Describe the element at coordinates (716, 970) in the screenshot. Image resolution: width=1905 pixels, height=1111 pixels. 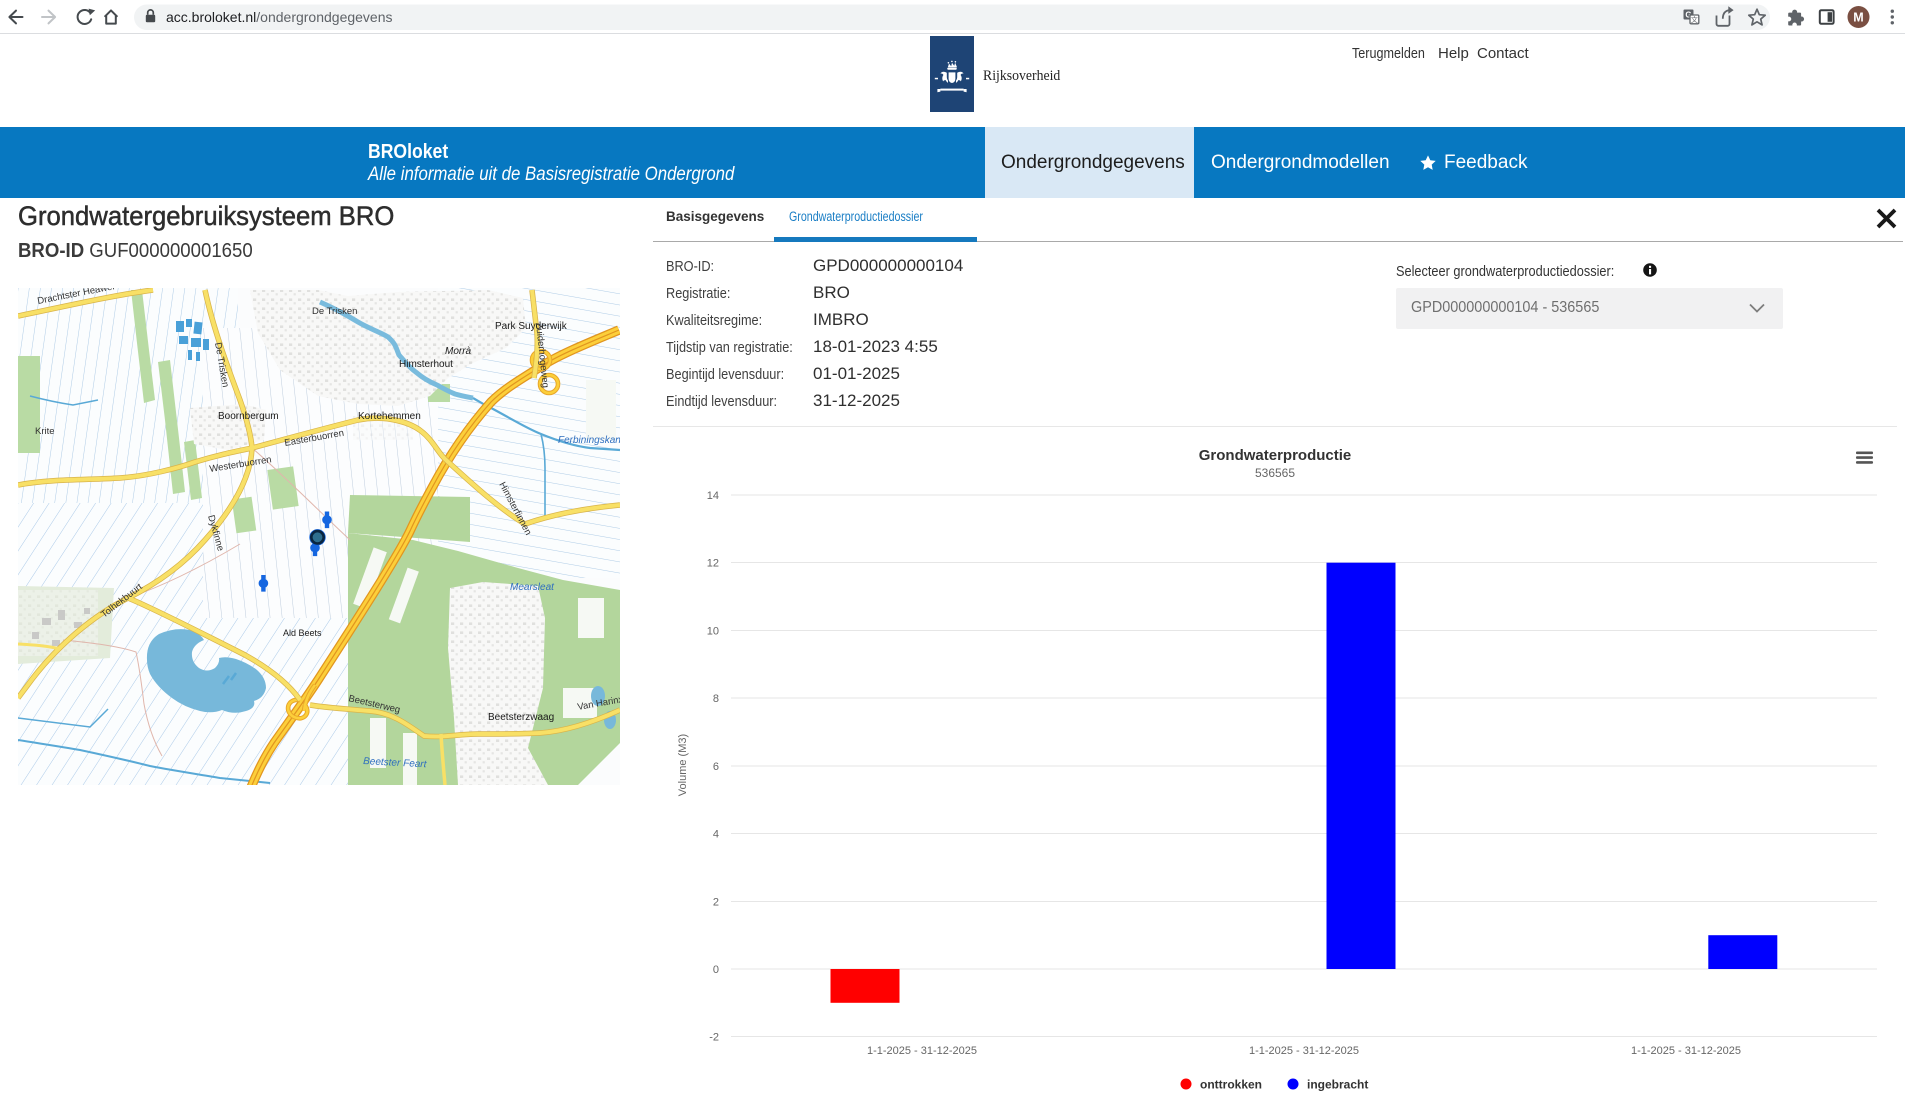
I see `svg-text: 0` at that location.